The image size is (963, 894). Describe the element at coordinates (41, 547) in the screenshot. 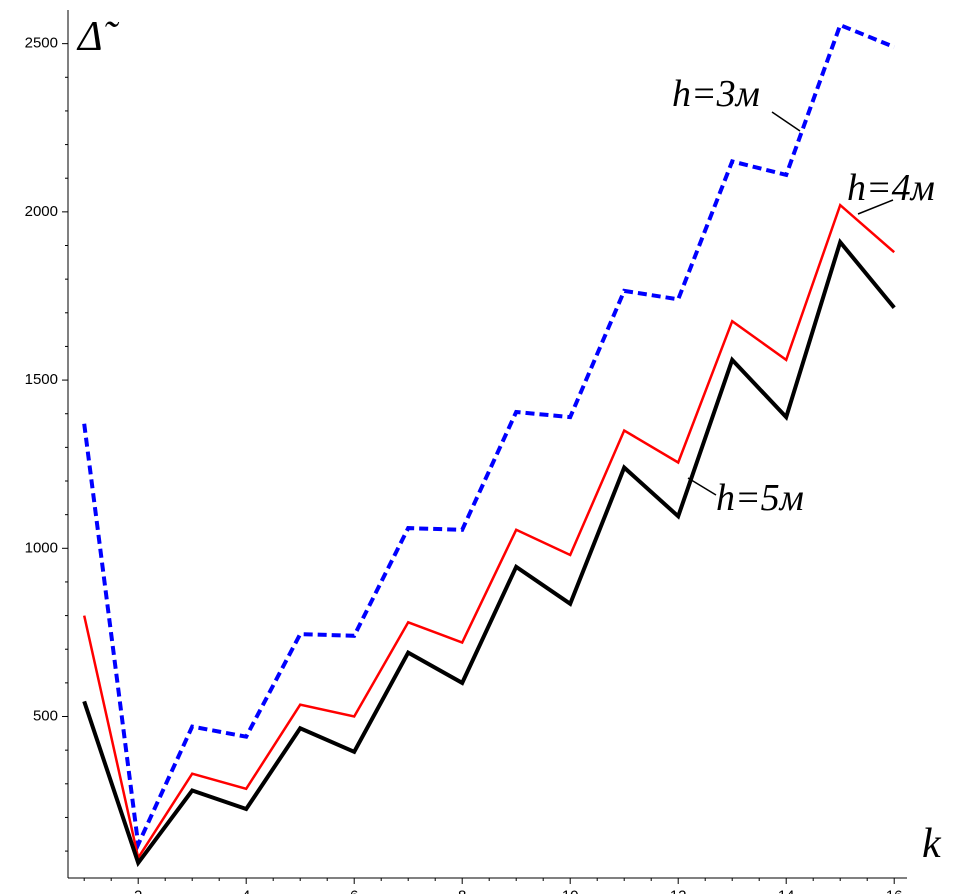

I see `y-tick-label: 1000` at that location.